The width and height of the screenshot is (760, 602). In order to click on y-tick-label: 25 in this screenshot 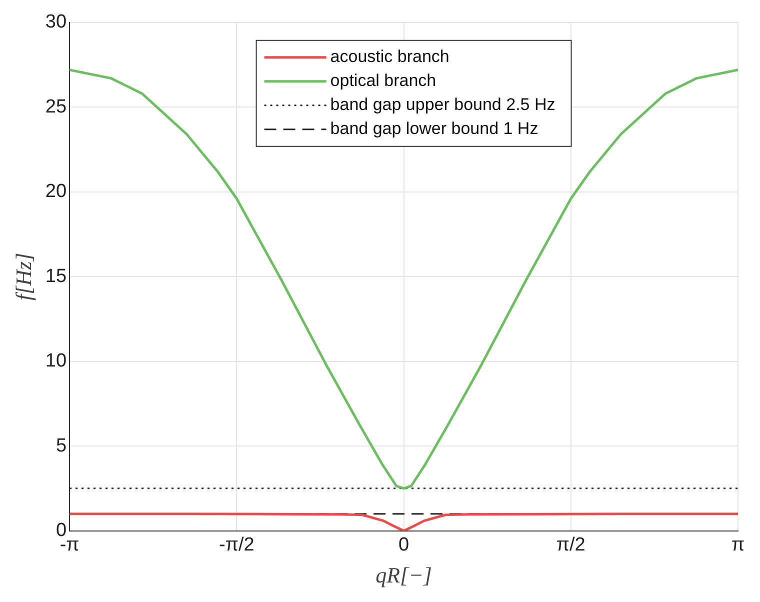, I will do `click(56, 107)`.